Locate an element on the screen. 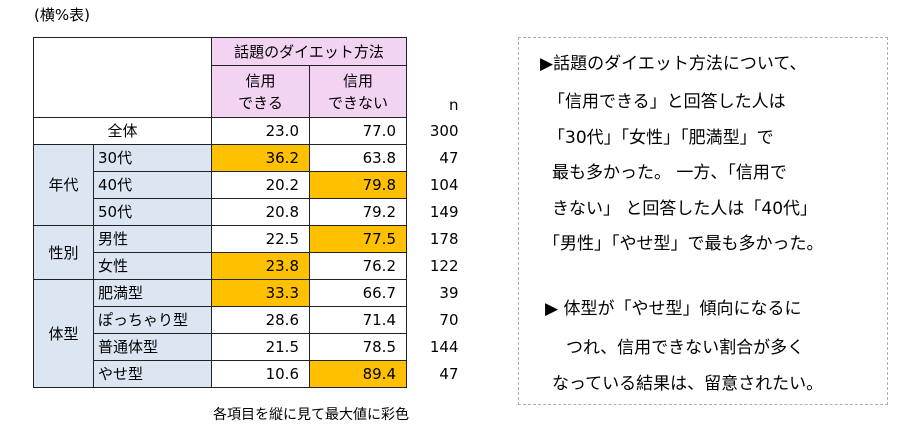 The height and width of the screenshot is (435, 902). table-row-total: 全体 23.0 77.0 300 is located at coordinates (247, 131).